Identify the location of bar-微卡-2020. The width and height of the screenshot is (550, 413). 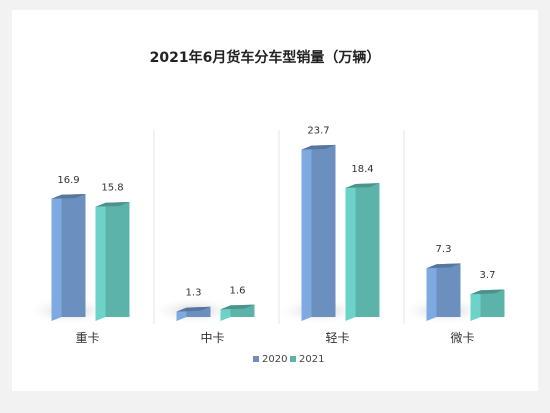
(448, 290).